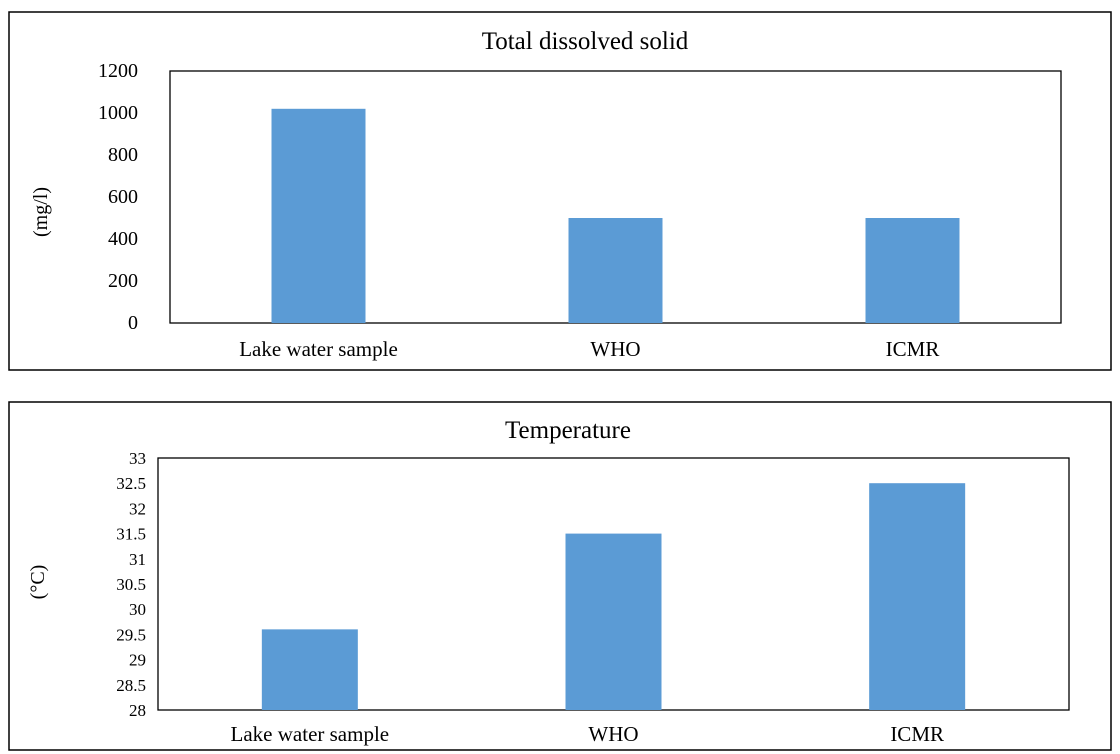 The width and height of the screenshot is (1120, 754). Describe the element at coordinates (137, 660) in the screenshot. I see `y-tick-label: 29` at that location.